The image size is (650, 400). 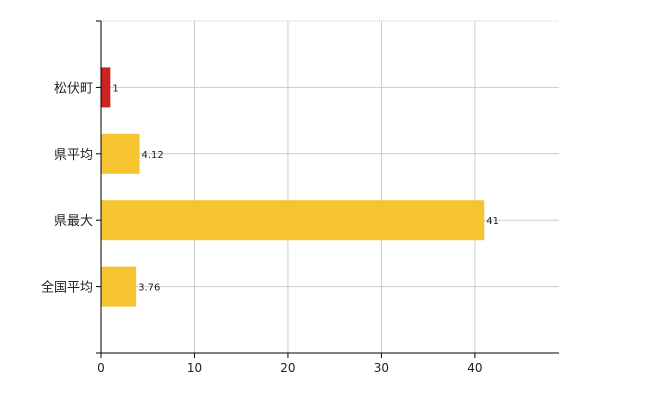 What do you see at coordinates (381, 368) in the screenshot?
I see `x-tick-label: 30` at bounding box center [381, 368].